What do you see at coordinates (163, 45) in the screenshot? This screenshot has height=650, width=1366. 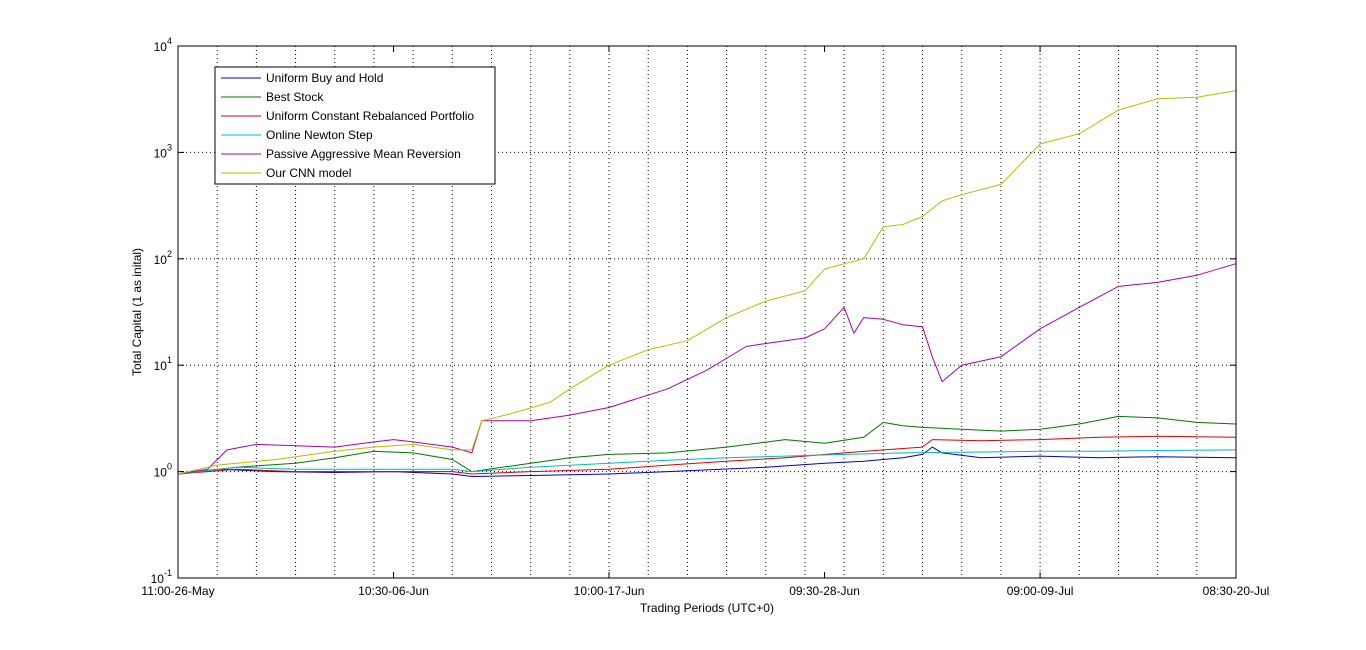 I see `y-tick-label: 10⁴` at bounding box center [163, 45].